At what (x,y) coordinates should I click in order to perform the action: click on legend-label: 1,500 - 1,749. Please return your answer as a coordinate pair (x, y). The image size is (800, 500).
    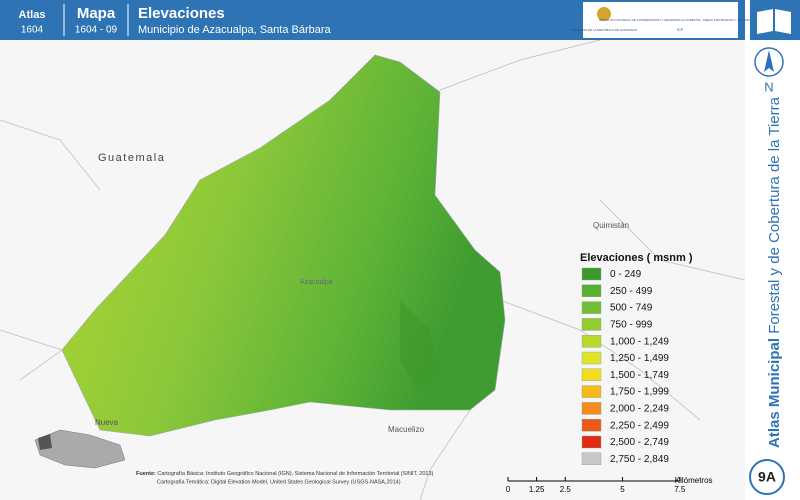
    Looking at the image, I should click on (639, 375).